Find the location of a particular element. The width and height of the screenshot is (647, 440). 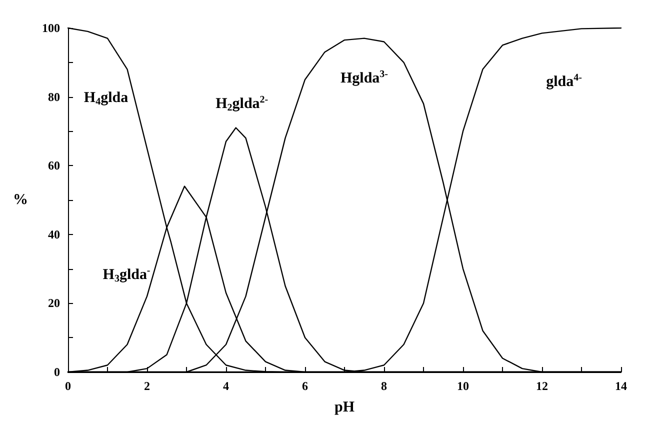

x-tick-label: 0 is located at coordinates (68, 386).